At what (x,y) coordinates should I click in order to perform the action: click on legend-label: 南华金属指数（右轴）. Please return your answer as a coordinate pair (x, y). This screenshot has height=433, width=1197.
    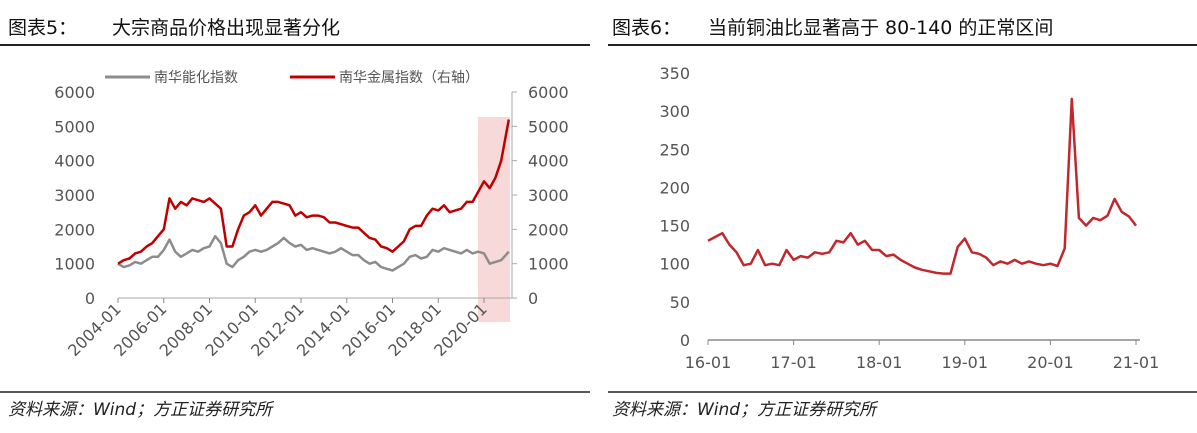
    Looking at the image, I should click on (409, 78).